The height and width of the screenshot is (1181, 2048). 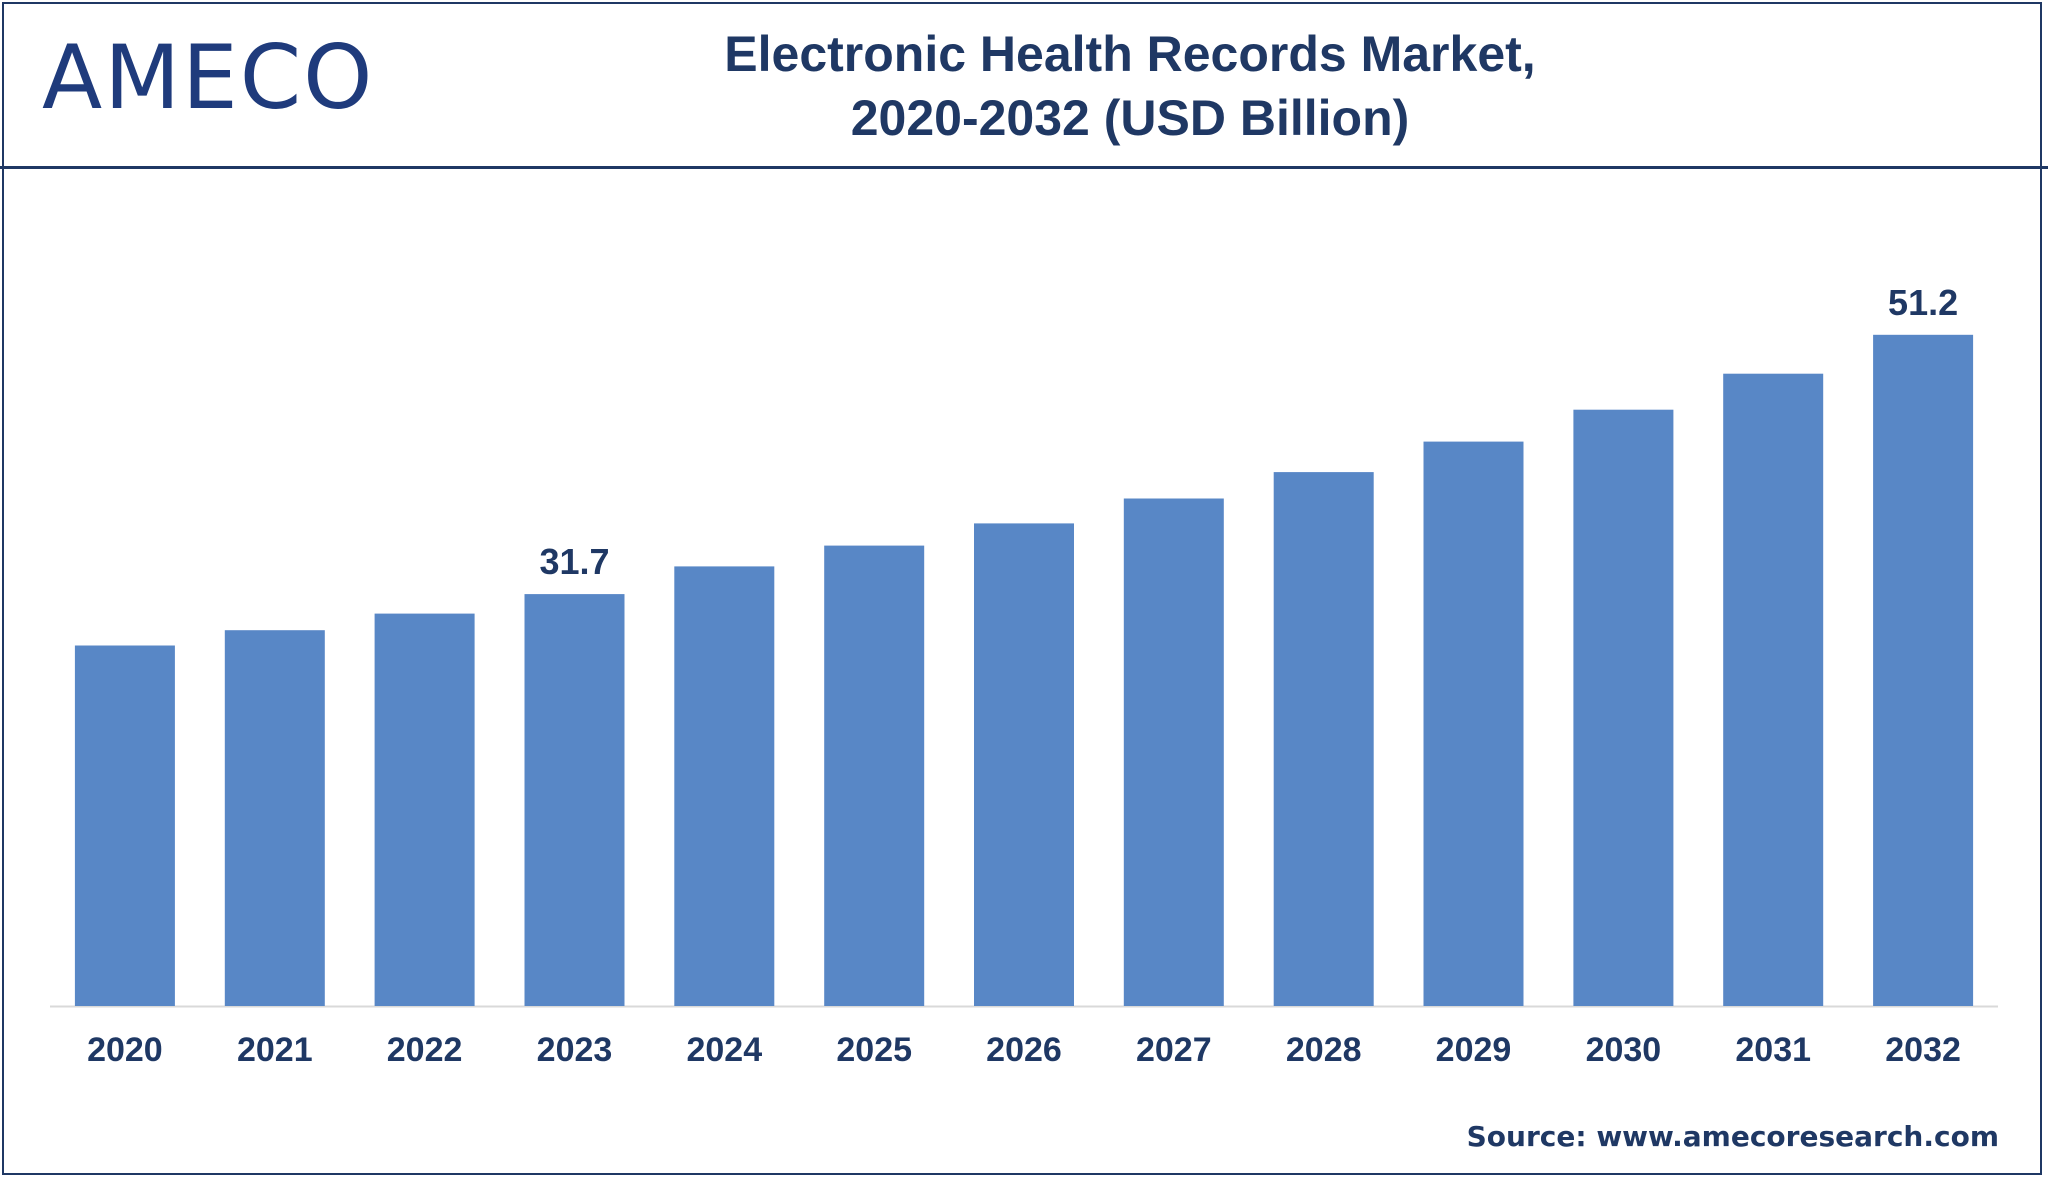 I want to click on bar-2024, so click(x=724, y=786).